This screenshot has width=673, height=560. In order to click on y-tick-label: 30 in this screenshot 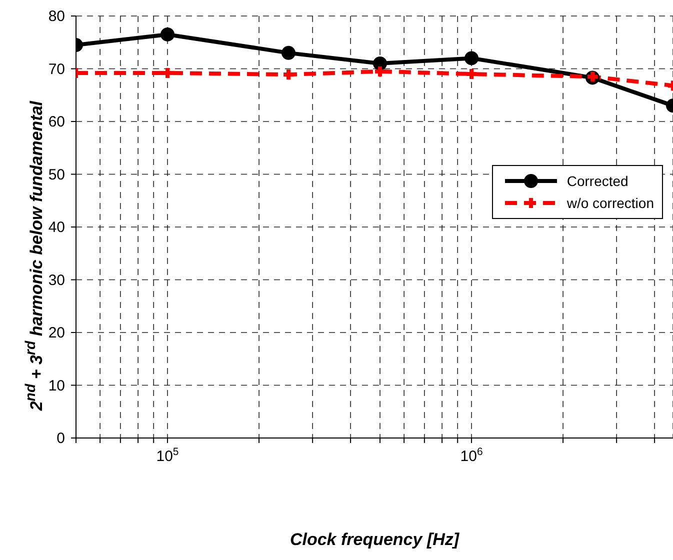, I will do `click(56, 280)`.